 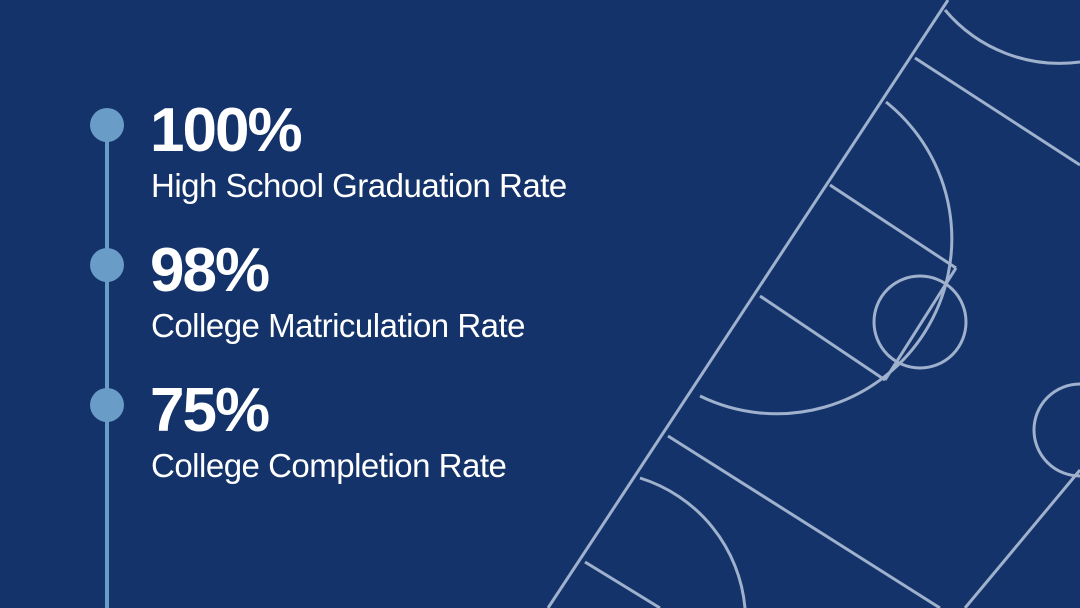 I want to click on stat-value: 98%, so click(x=209, y=270).